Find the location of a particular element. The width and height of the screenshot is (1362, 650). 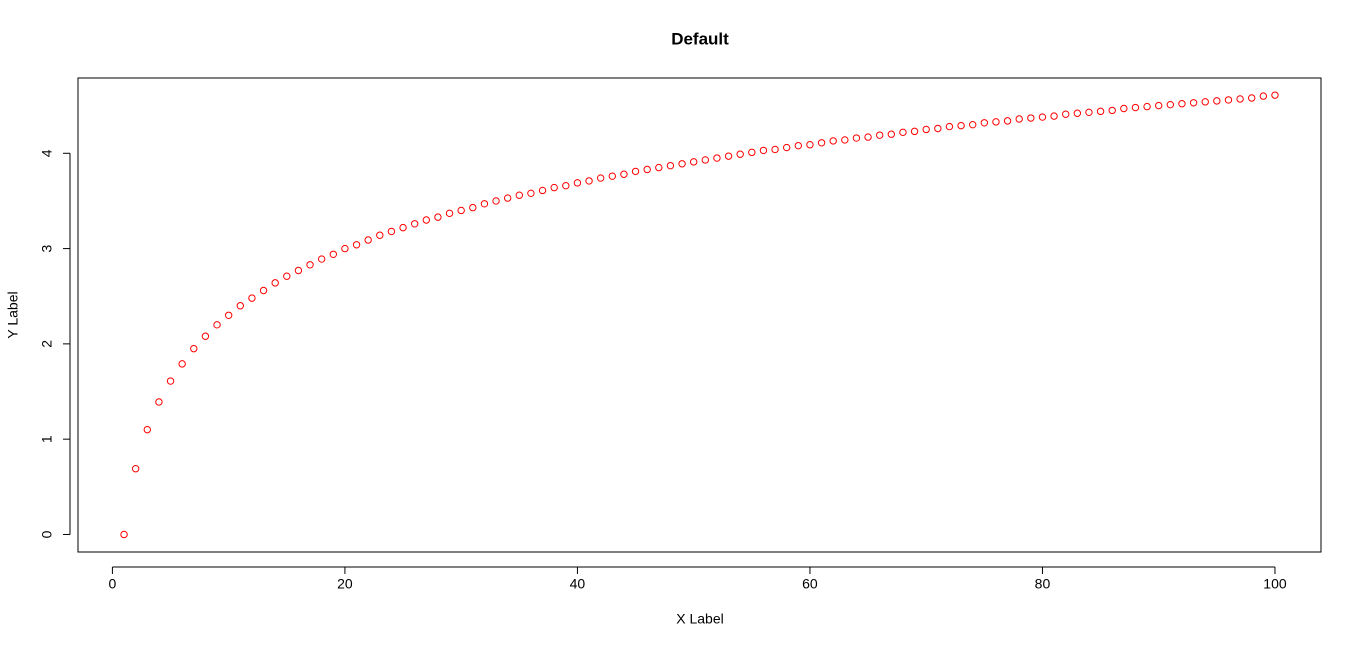

x-tick-label: 80 is located at coordinates (1043, 584).